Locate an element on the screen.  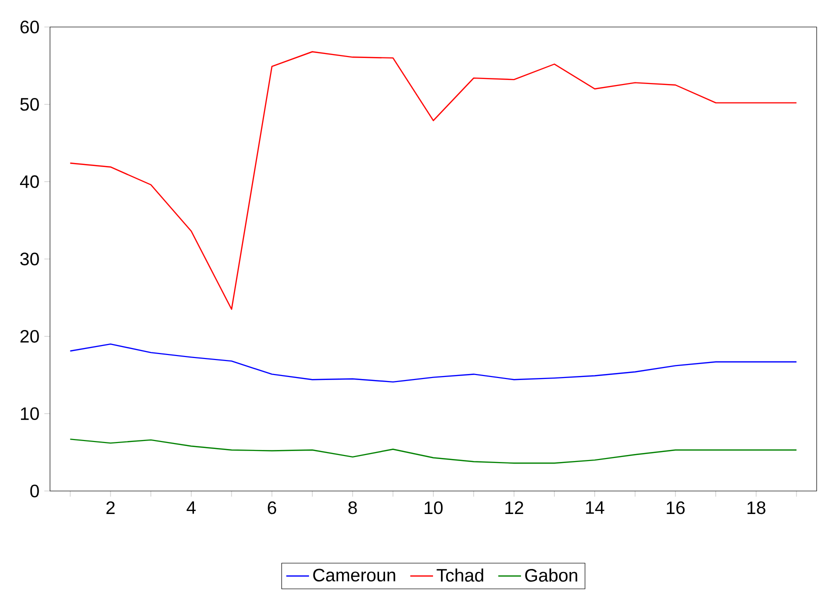
x-tick-label: 4 is located at coordinates (191, 507).